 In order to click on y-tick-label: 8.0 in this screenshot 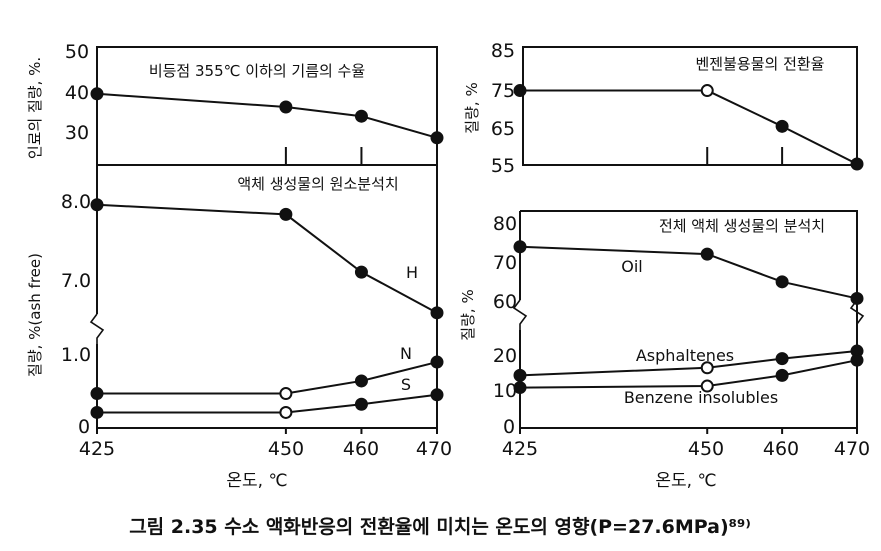, I will do `click(76, 202)`.